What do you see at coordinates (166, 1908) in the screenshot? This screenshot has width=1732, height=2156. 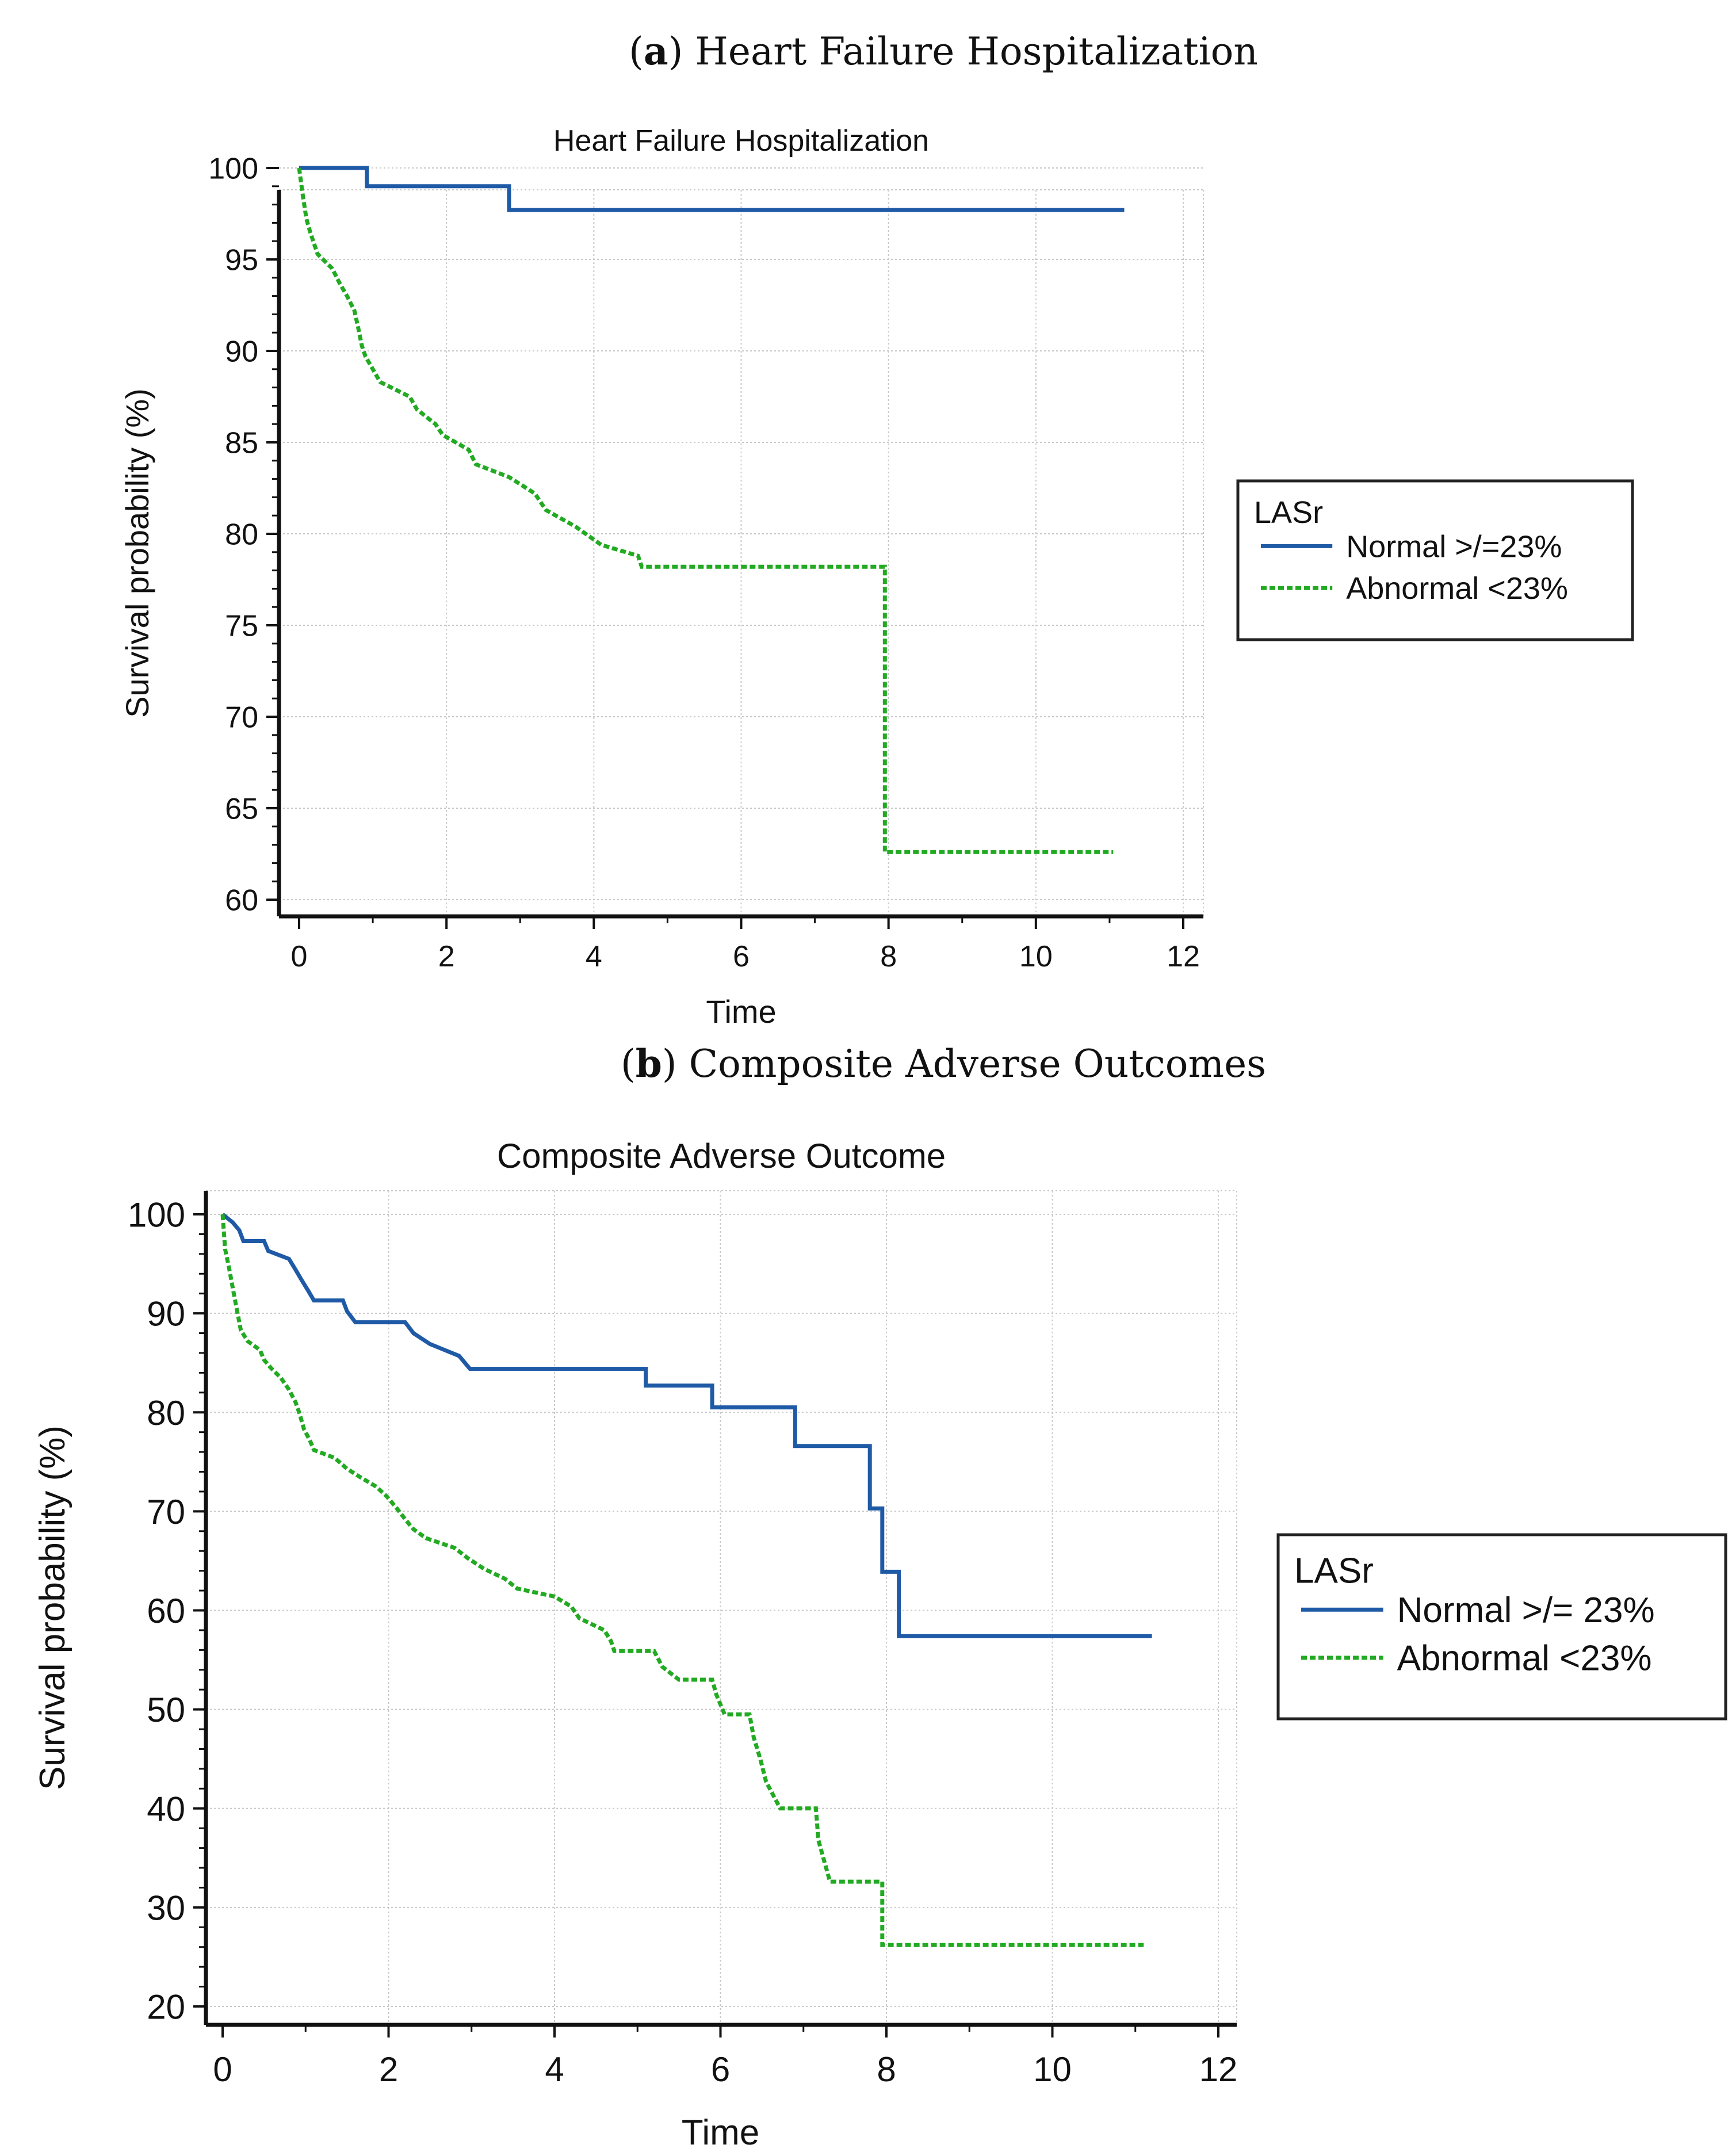 I see `y-tick-label: 30` at bounding box center [166, 1908].